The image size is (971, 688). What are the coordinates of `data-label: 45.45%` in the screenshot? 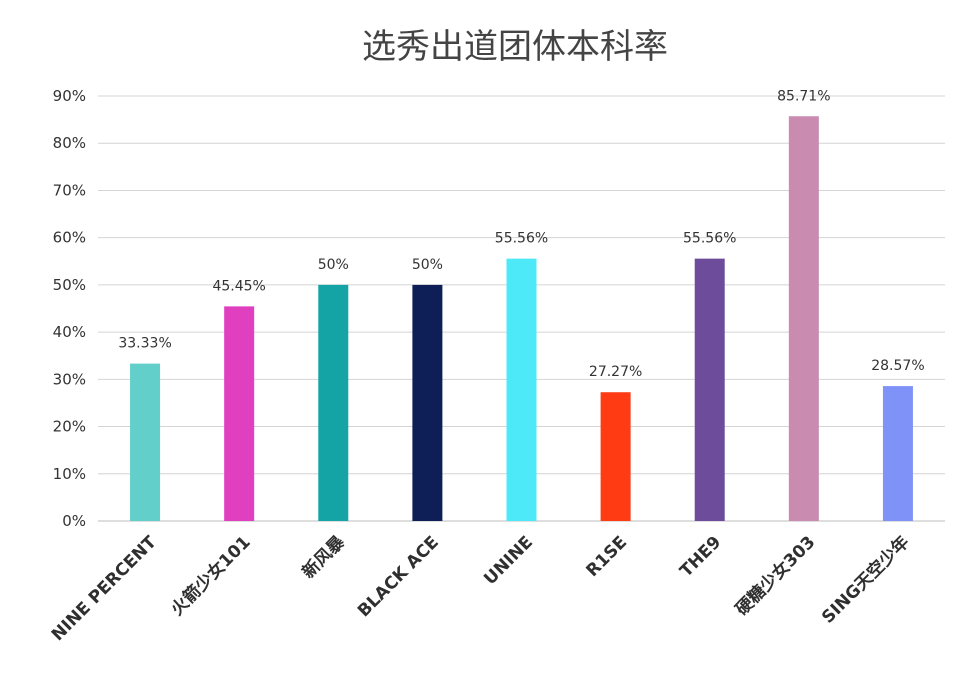 It's located at (238, 286).